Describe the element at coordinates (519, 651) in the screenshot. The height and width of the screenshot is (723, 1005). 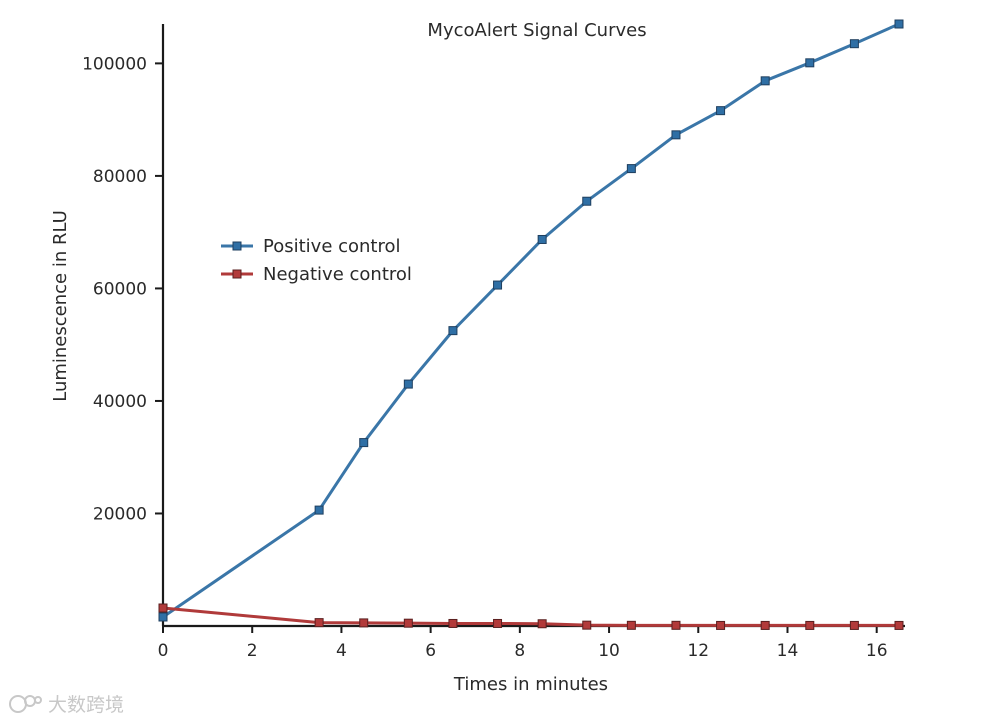
I see `x-tick-label: 8` at that location.